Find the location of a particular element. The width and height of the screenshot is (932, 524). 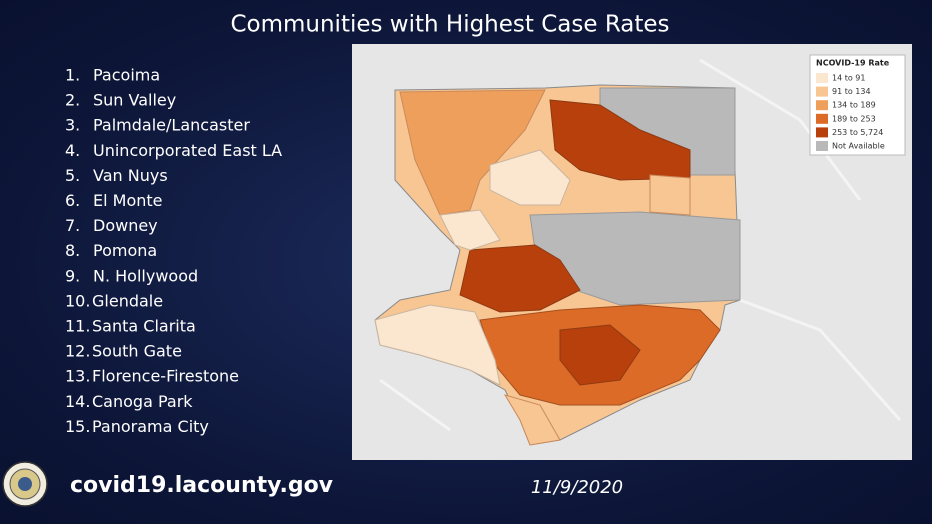

list-number: 14. is located at coordinates (77, 401).